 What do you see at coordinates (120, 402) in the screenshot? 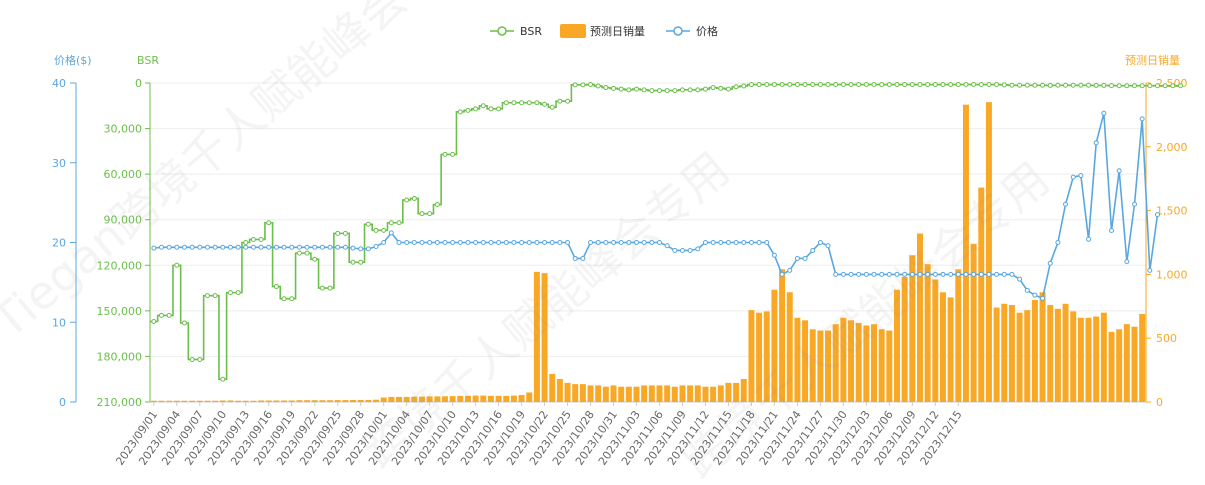
I see `bsr-tick-label: 210,000` at bounding box center [120, 402].